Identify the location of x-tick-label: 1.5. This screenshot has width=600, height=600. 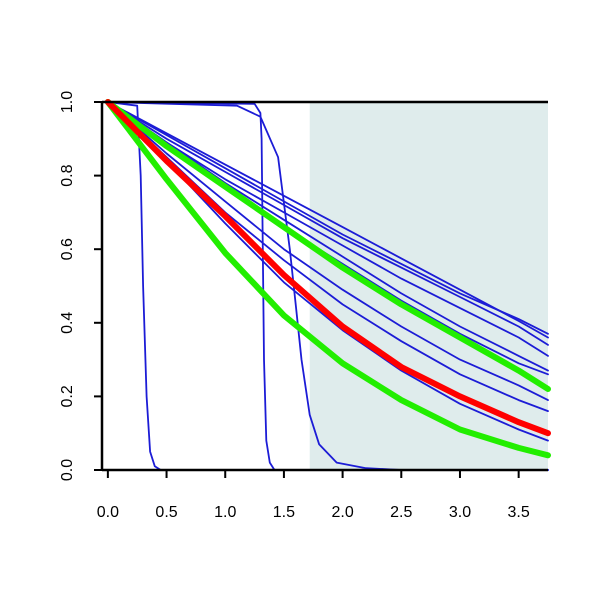
(284, 512).